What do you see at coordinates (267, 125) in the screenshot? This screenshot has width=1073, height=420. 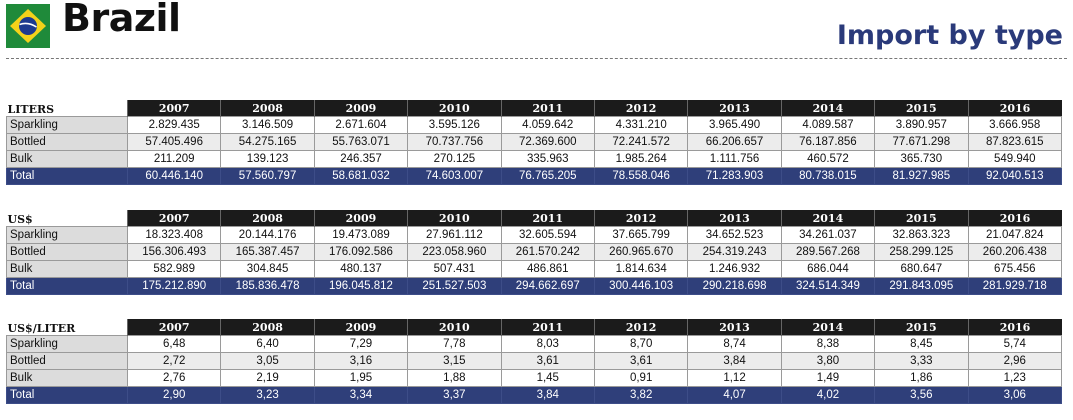 I see `table-cell: 3.146.509` at bounding box center [267, 125].